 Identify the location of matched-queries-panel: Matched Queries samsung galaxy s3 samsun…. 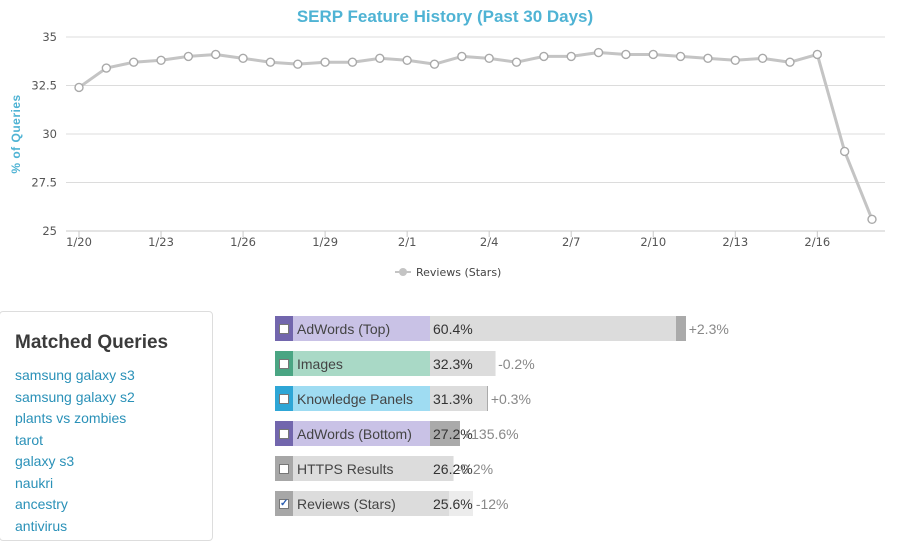
(106, 426).